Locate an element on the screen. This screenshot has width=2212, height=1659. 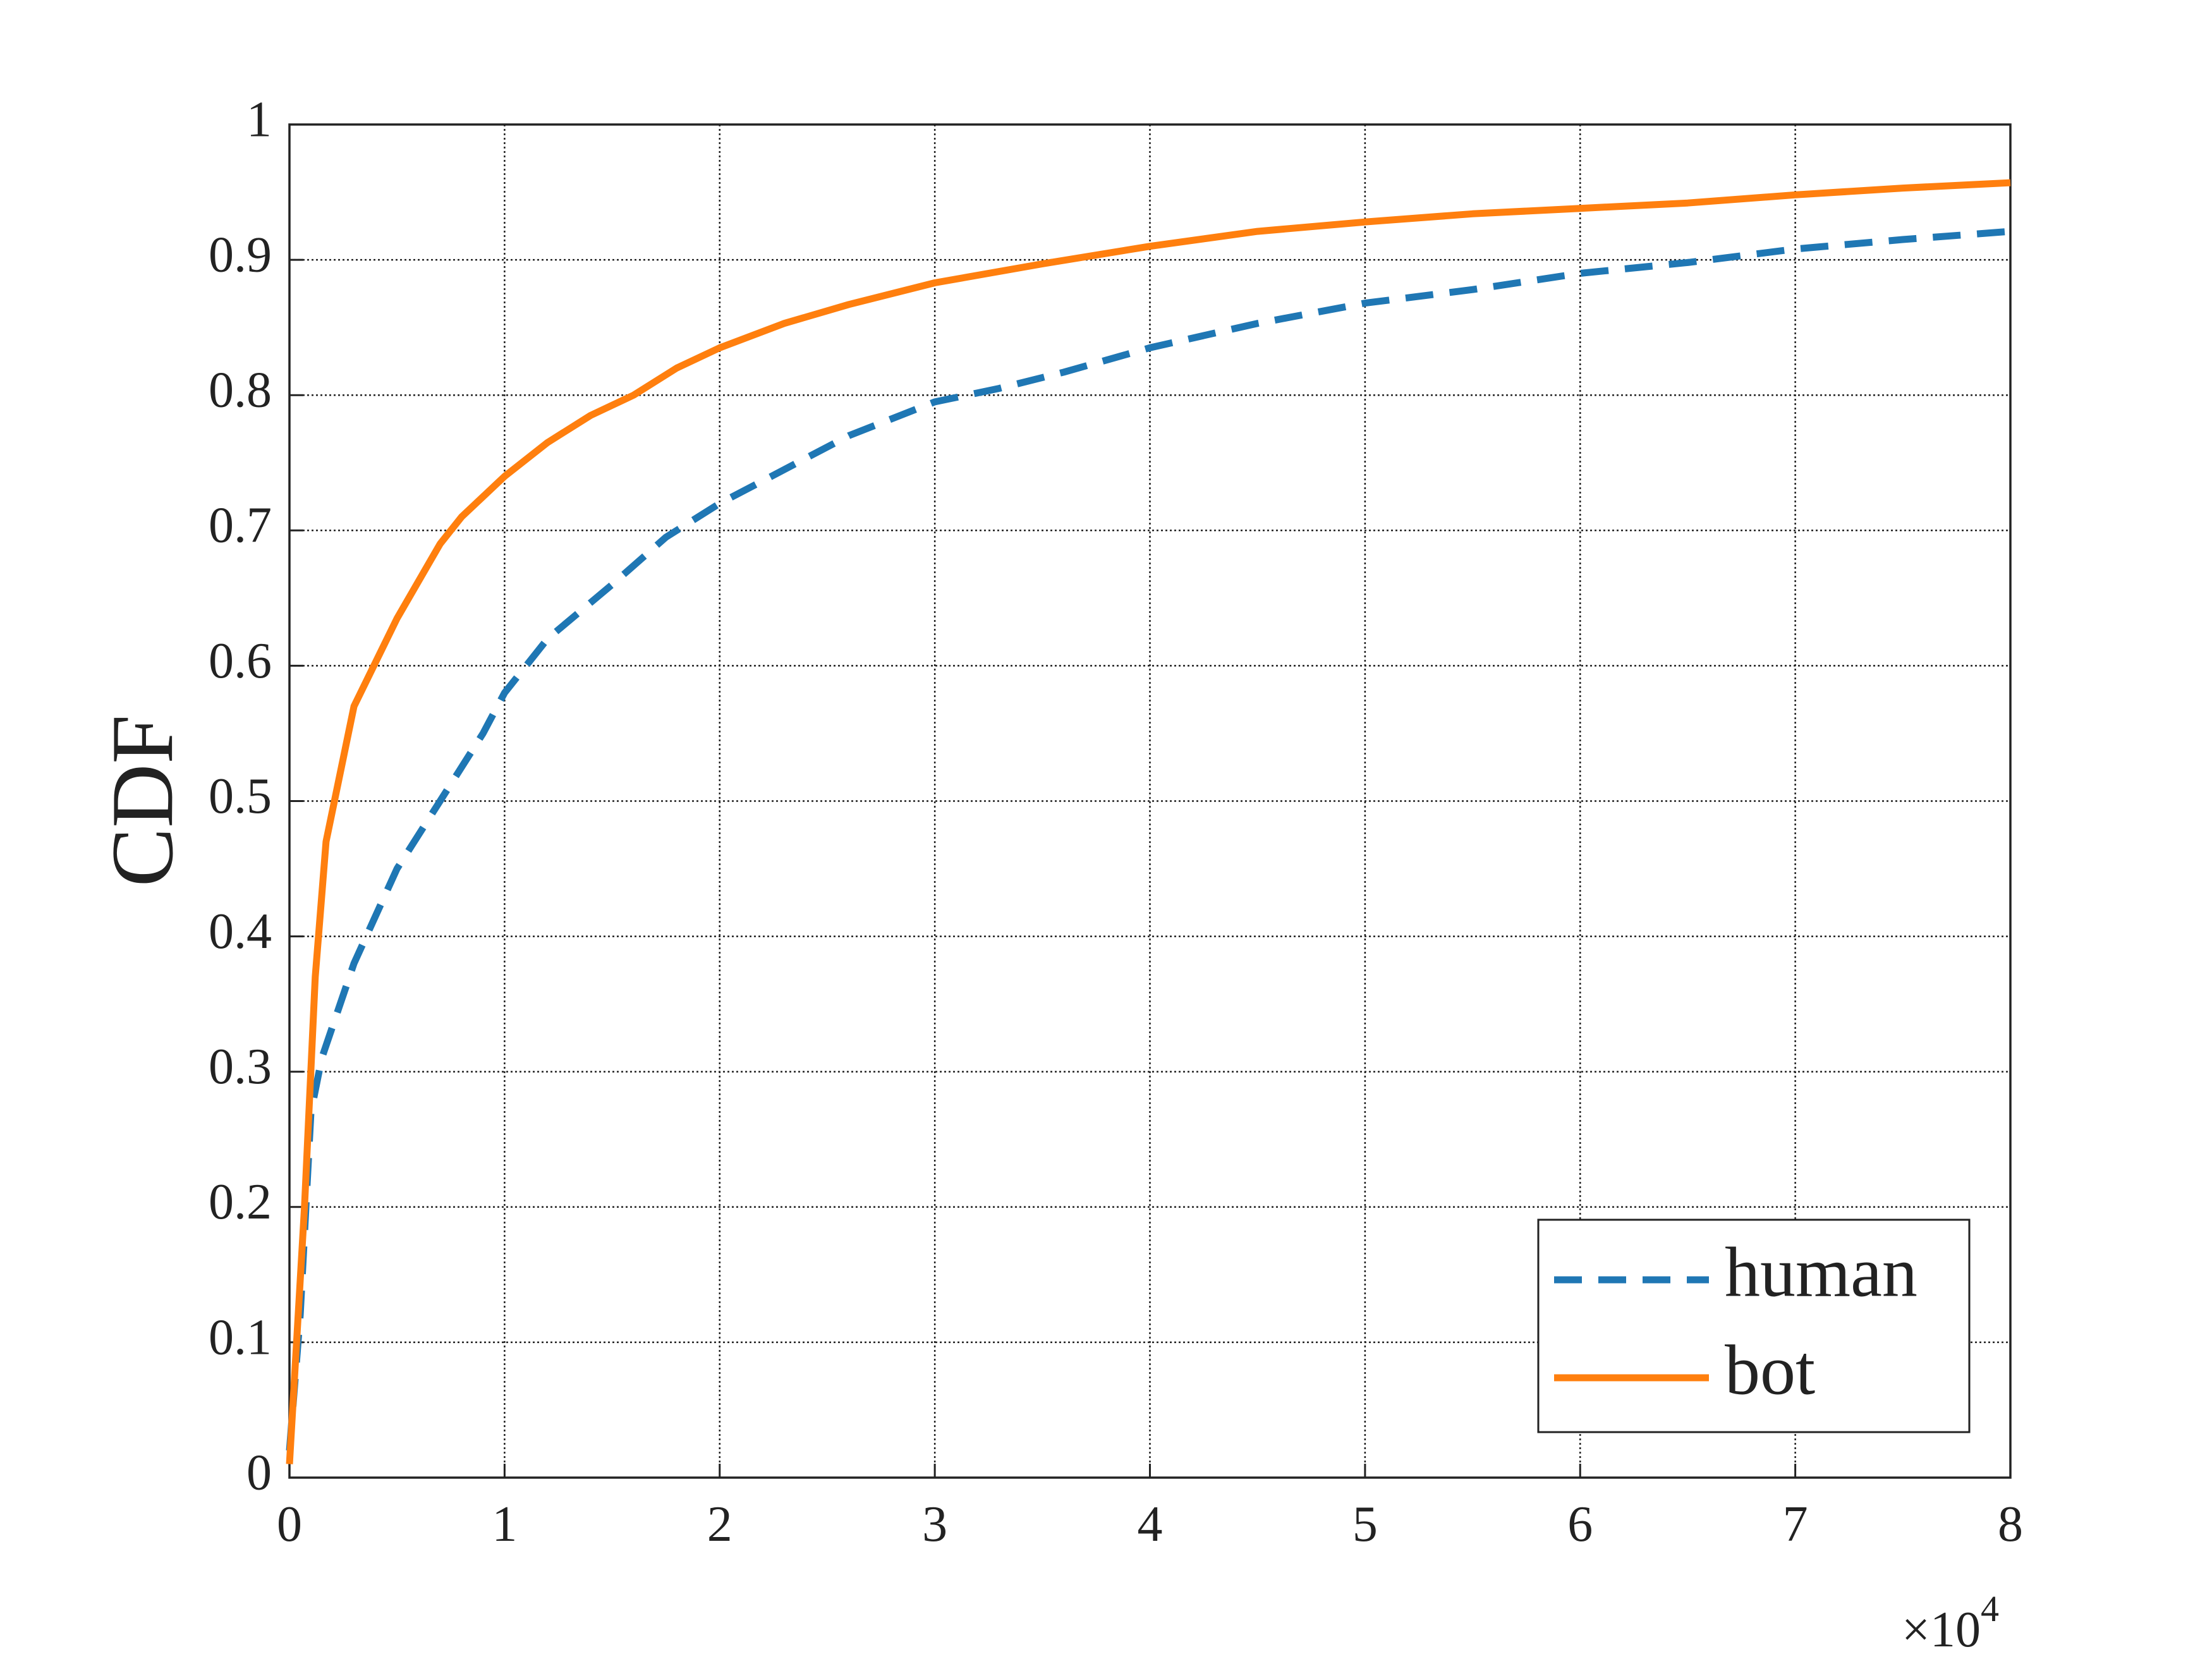
y-tick-label: 0.8 is located at coordinates (240, 390).